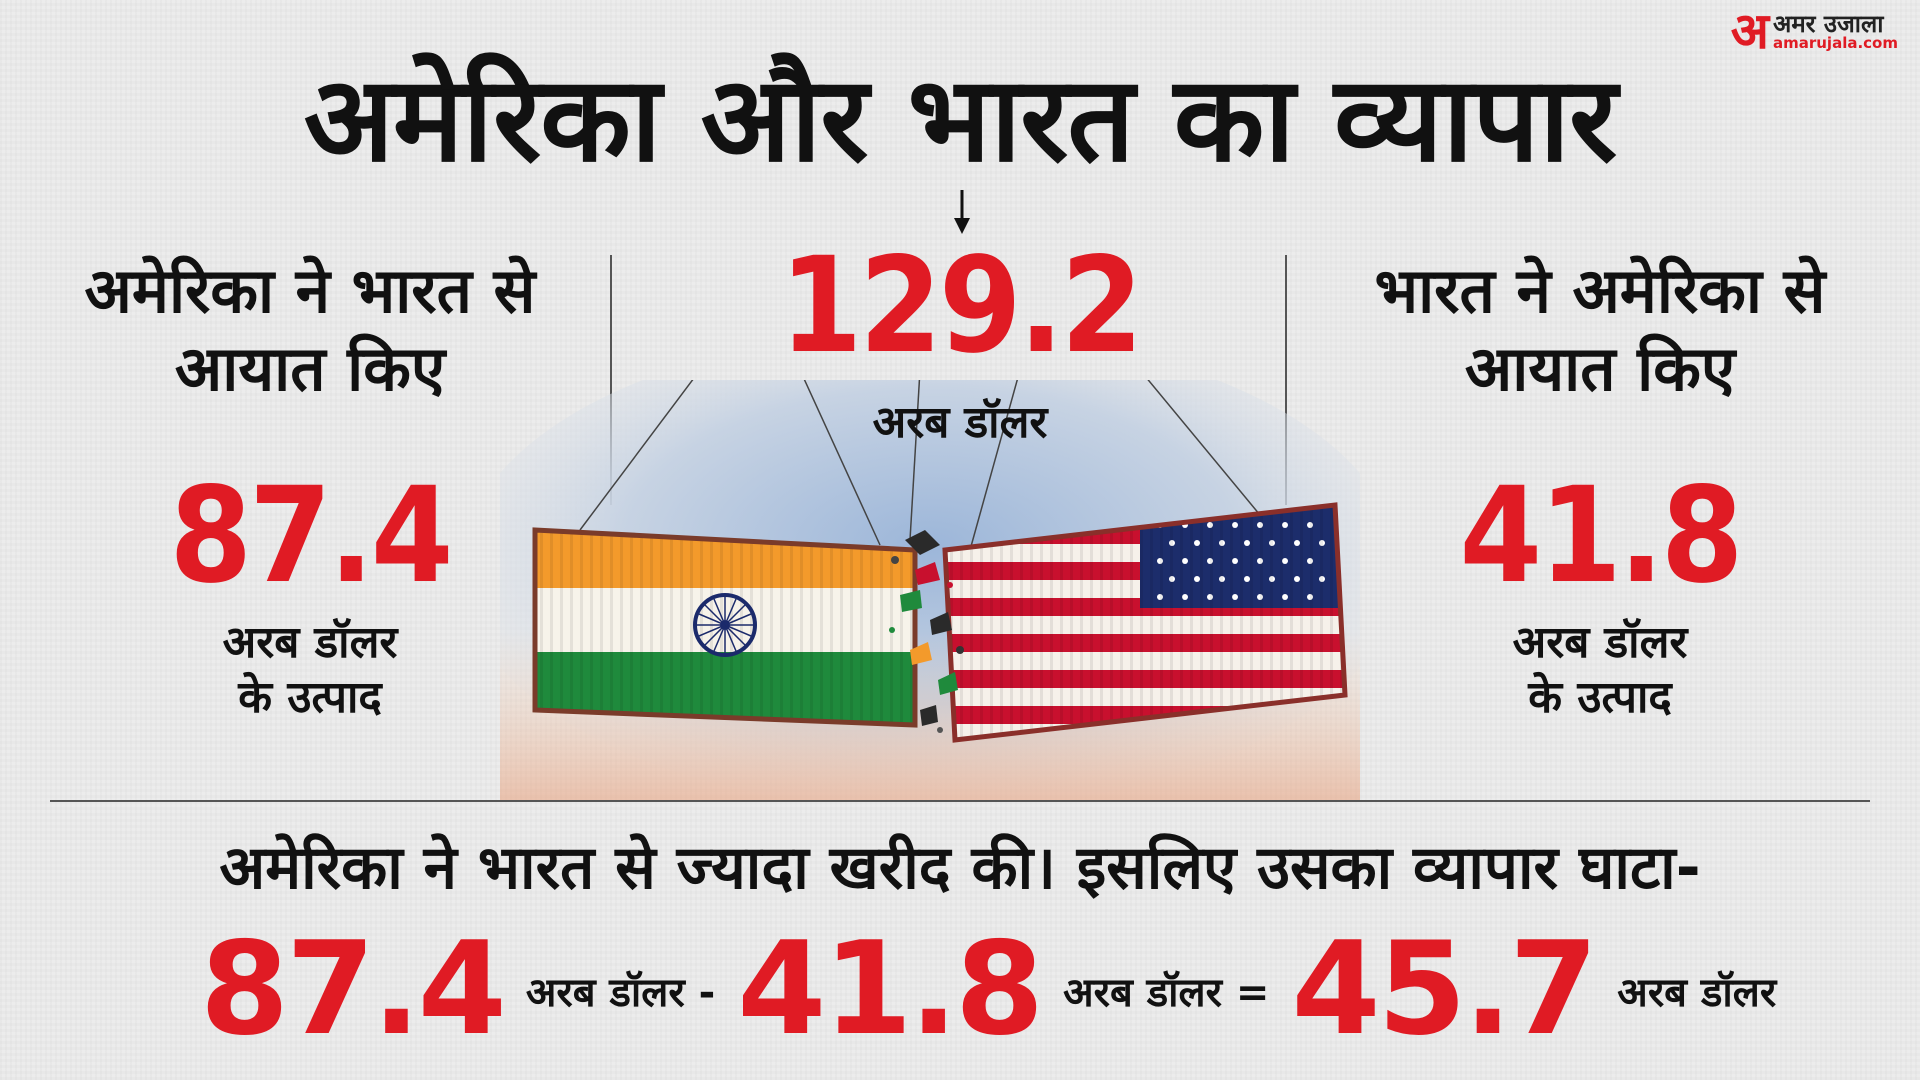 The width and height of the screenshot is (1920, 1080). What do you see at coordinates (1749, 31) in the screenshot?
I see `logo-glyph: अ` at bounding box center [1749, 31].